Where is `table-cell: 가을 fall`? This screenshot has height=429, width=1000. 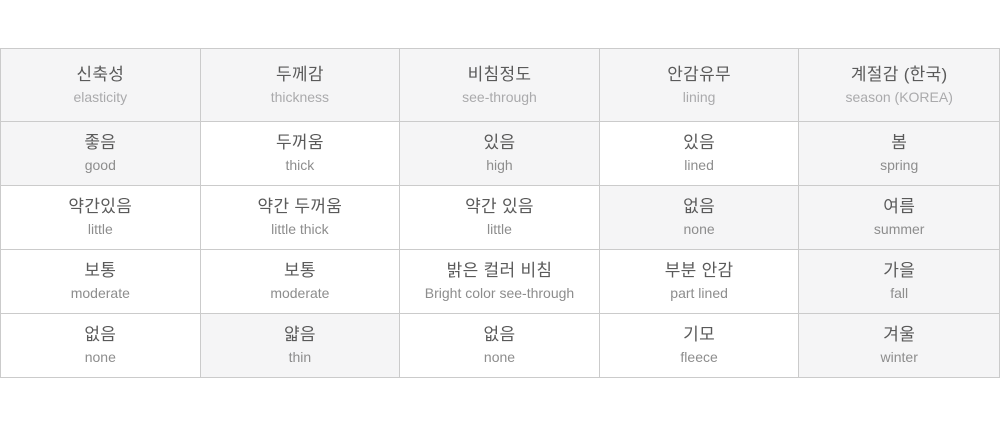
table-cell: 가을 fall is located at coordinates (899, 282).